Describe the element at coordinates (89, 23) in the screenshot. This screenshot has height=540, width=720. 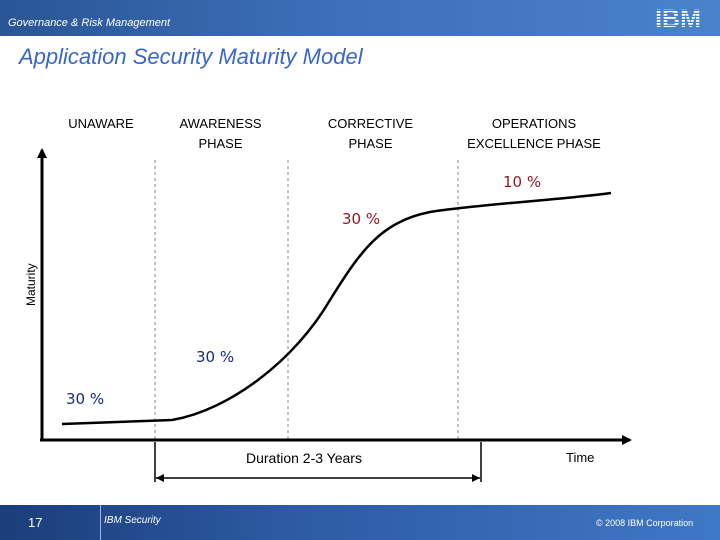
I see `header-subtitle: Governance & Risk Management` at that location.